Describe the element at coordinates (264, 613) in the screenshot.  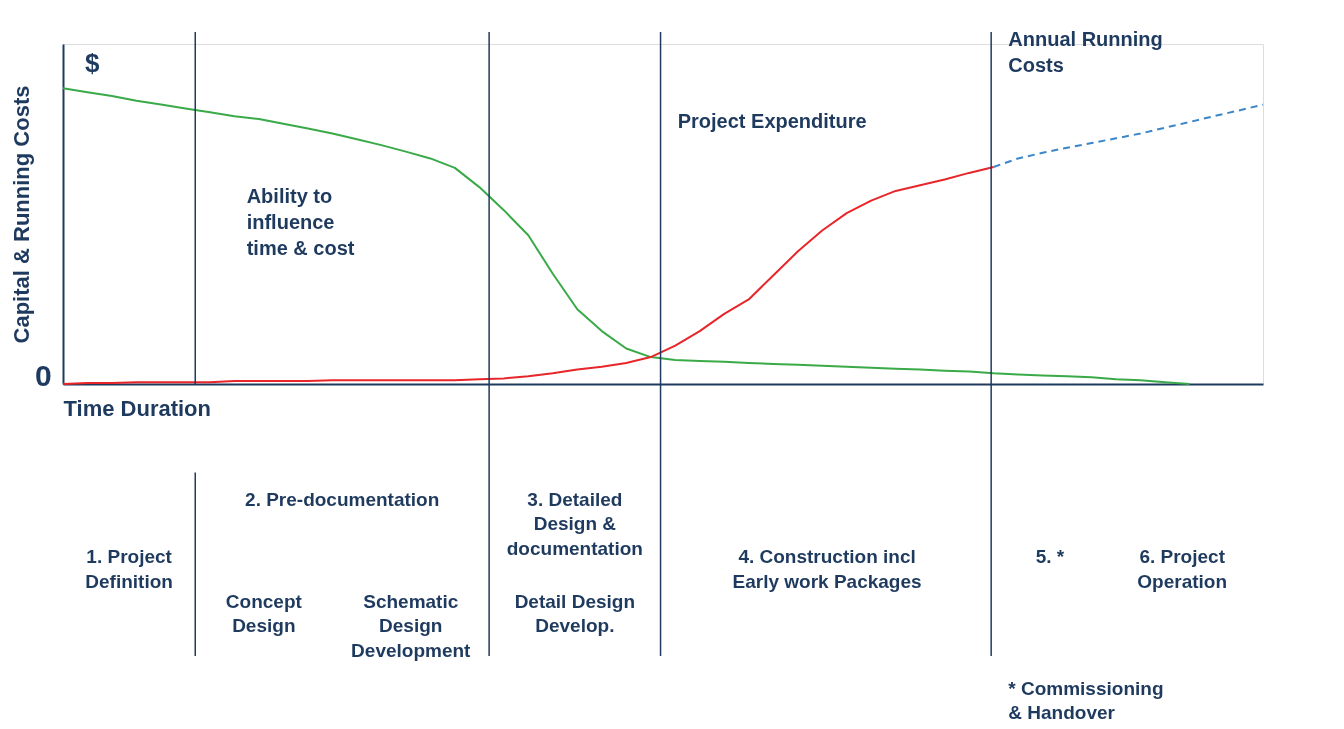
I see `text: Concept Design` at that location.